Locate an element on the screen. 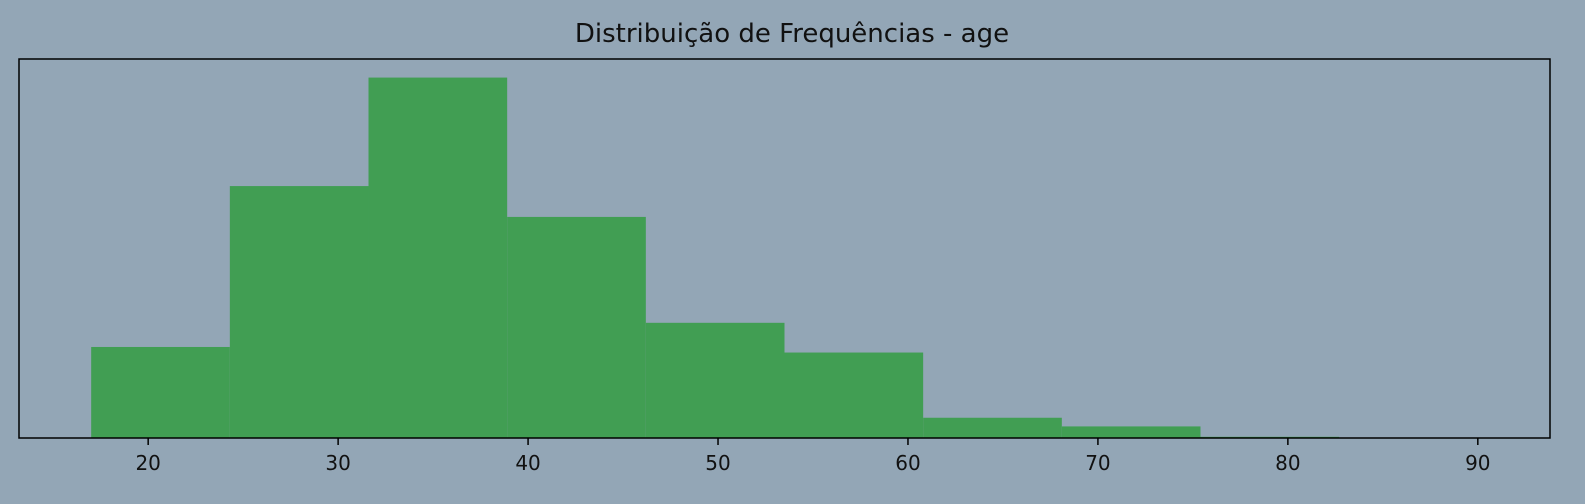 Image resolution: width=1585 pixels, height=504 pixels. x-tick-label: 60 is located at coordinates (907, 463).